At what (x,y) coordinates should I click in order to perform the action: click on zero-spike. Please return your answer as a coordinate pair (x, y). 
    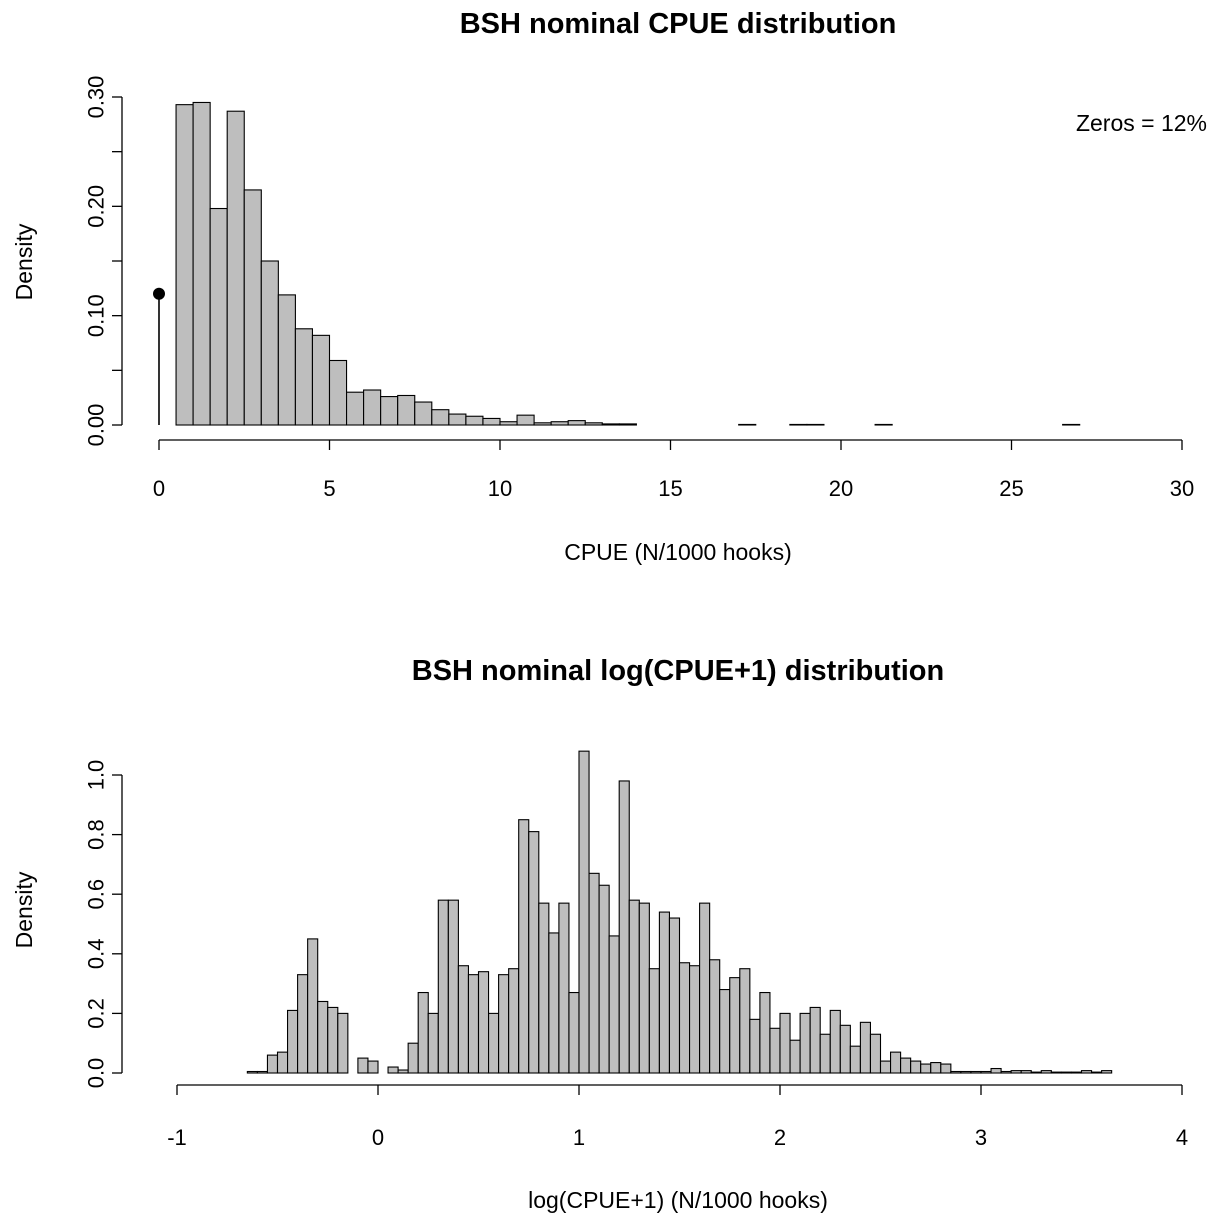
    Looking at the image, I should click on (159, 356).